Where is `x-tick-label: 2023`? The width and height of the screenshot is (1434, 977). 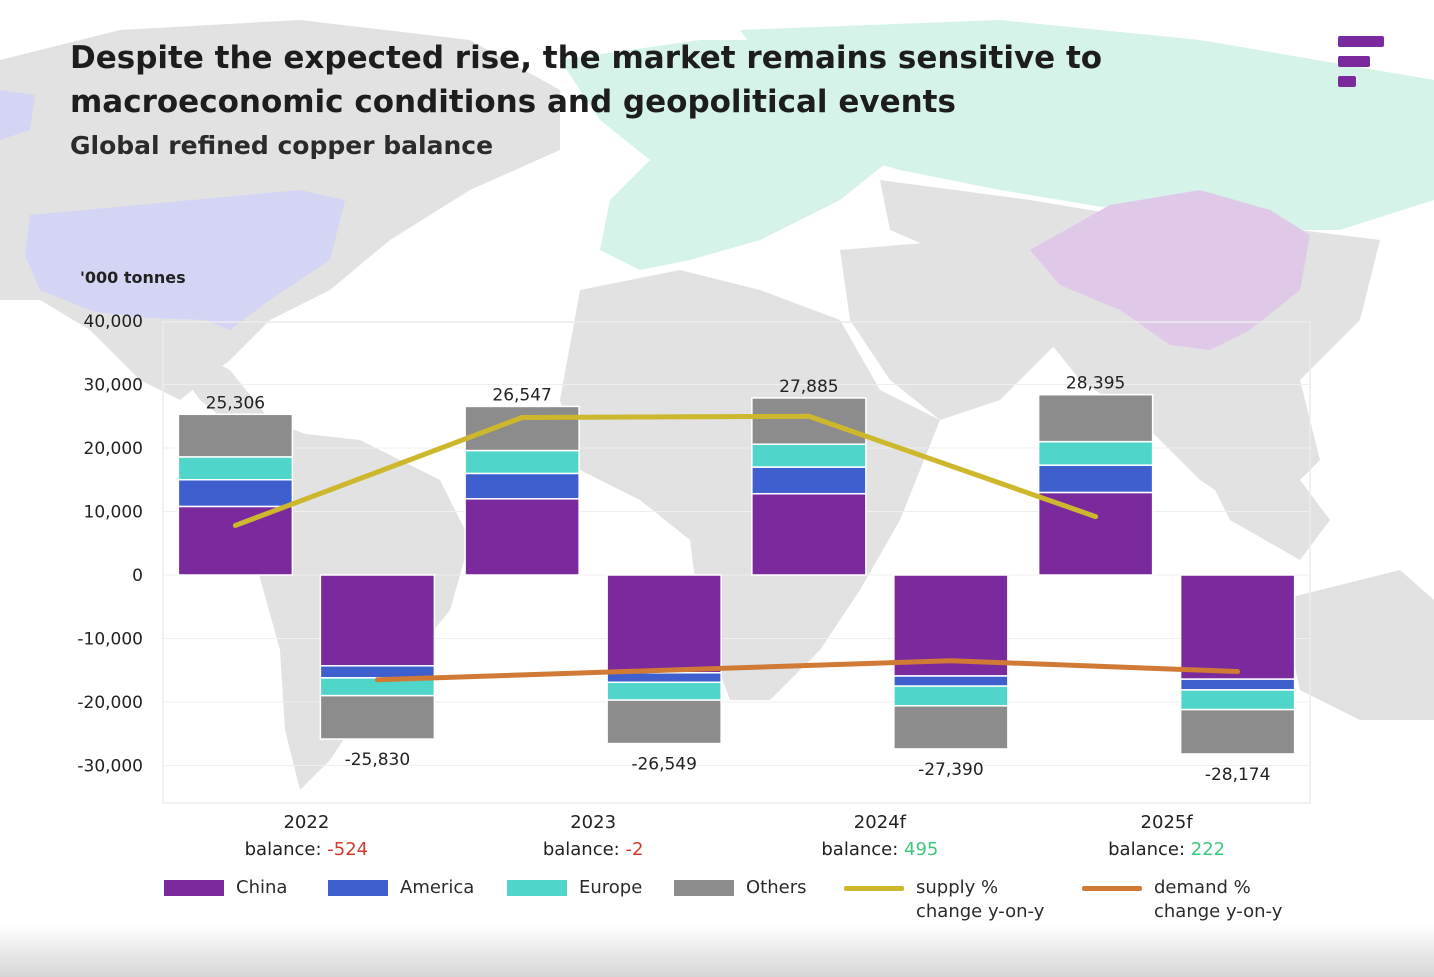
x-tick-label: 2023 is located at coordinates (593, 822).